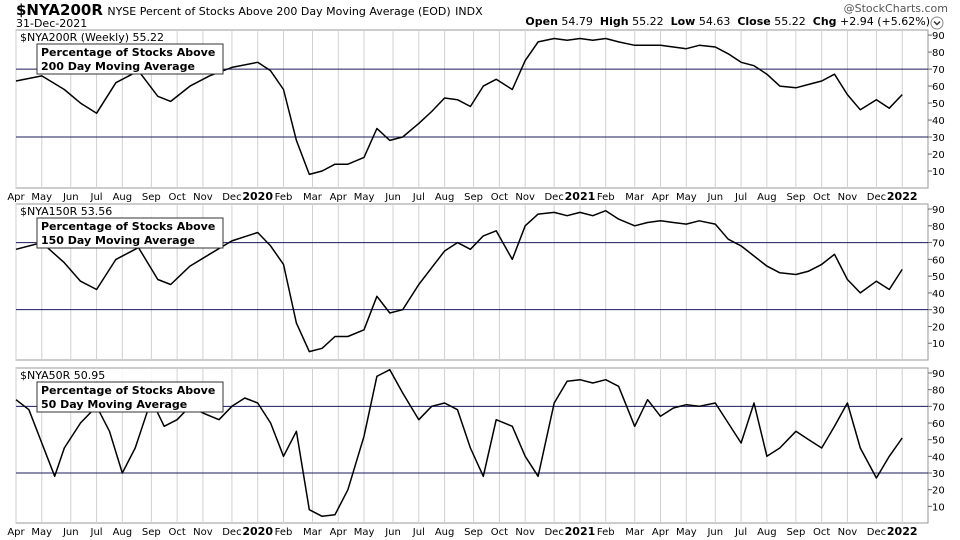 The width and height of the screenshot is (960, 540). I want to click on chevron-down-icon, so click(937, 23).